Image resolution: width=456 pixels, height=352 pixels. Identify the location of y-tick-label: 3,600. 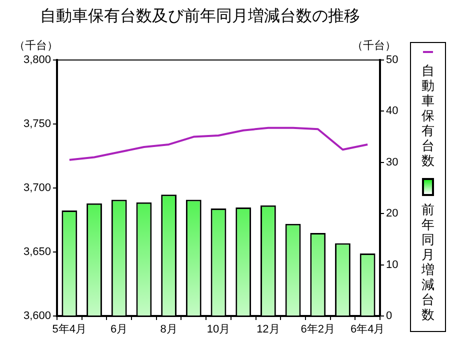
(37, 316).